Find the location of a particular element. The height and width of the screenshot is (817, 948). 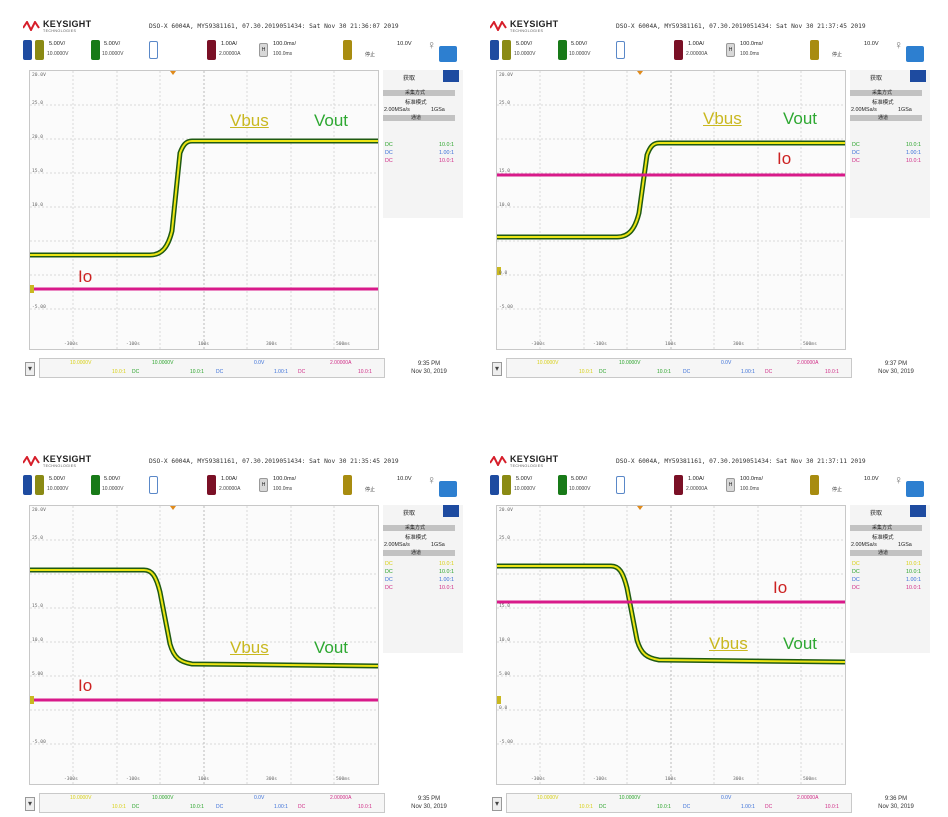

ground-marker is located at coordinates (32, 289).